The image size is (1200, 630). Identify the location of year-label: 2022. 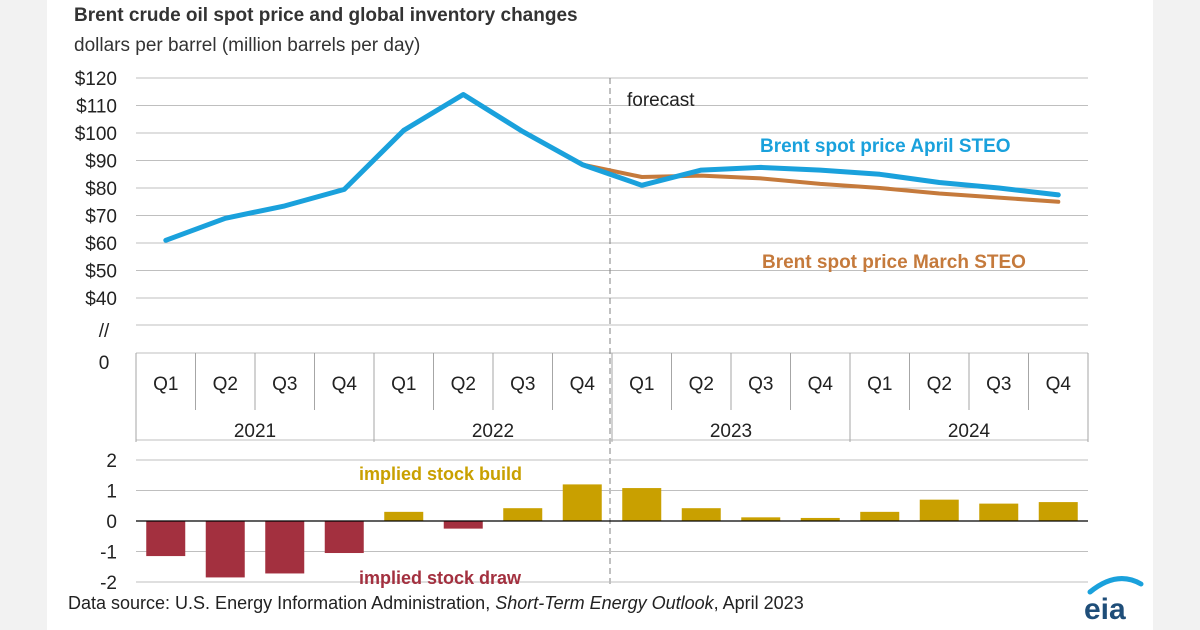
(493, 431).